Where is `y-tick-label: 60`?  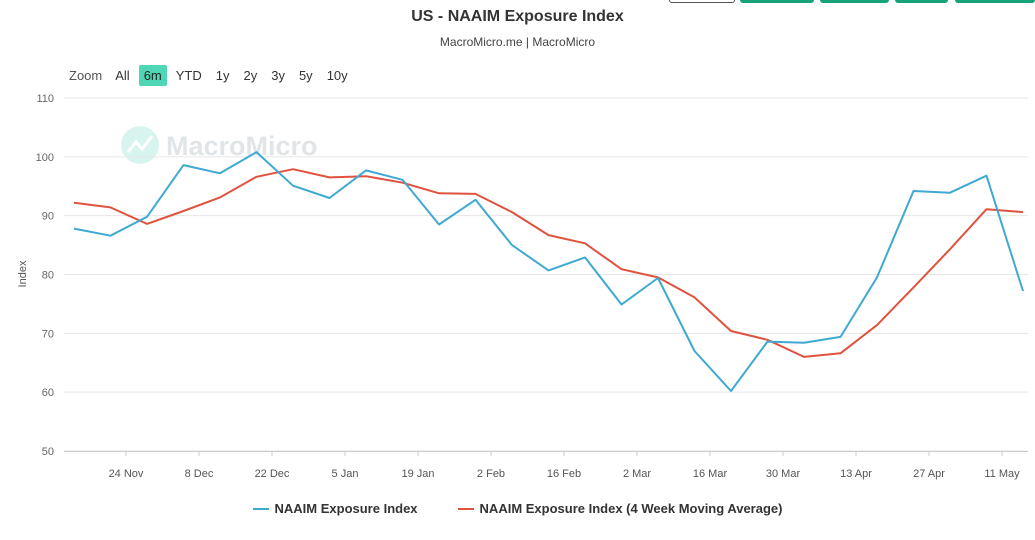
y-tick-label: 60 is located at coordinates (48, 393).